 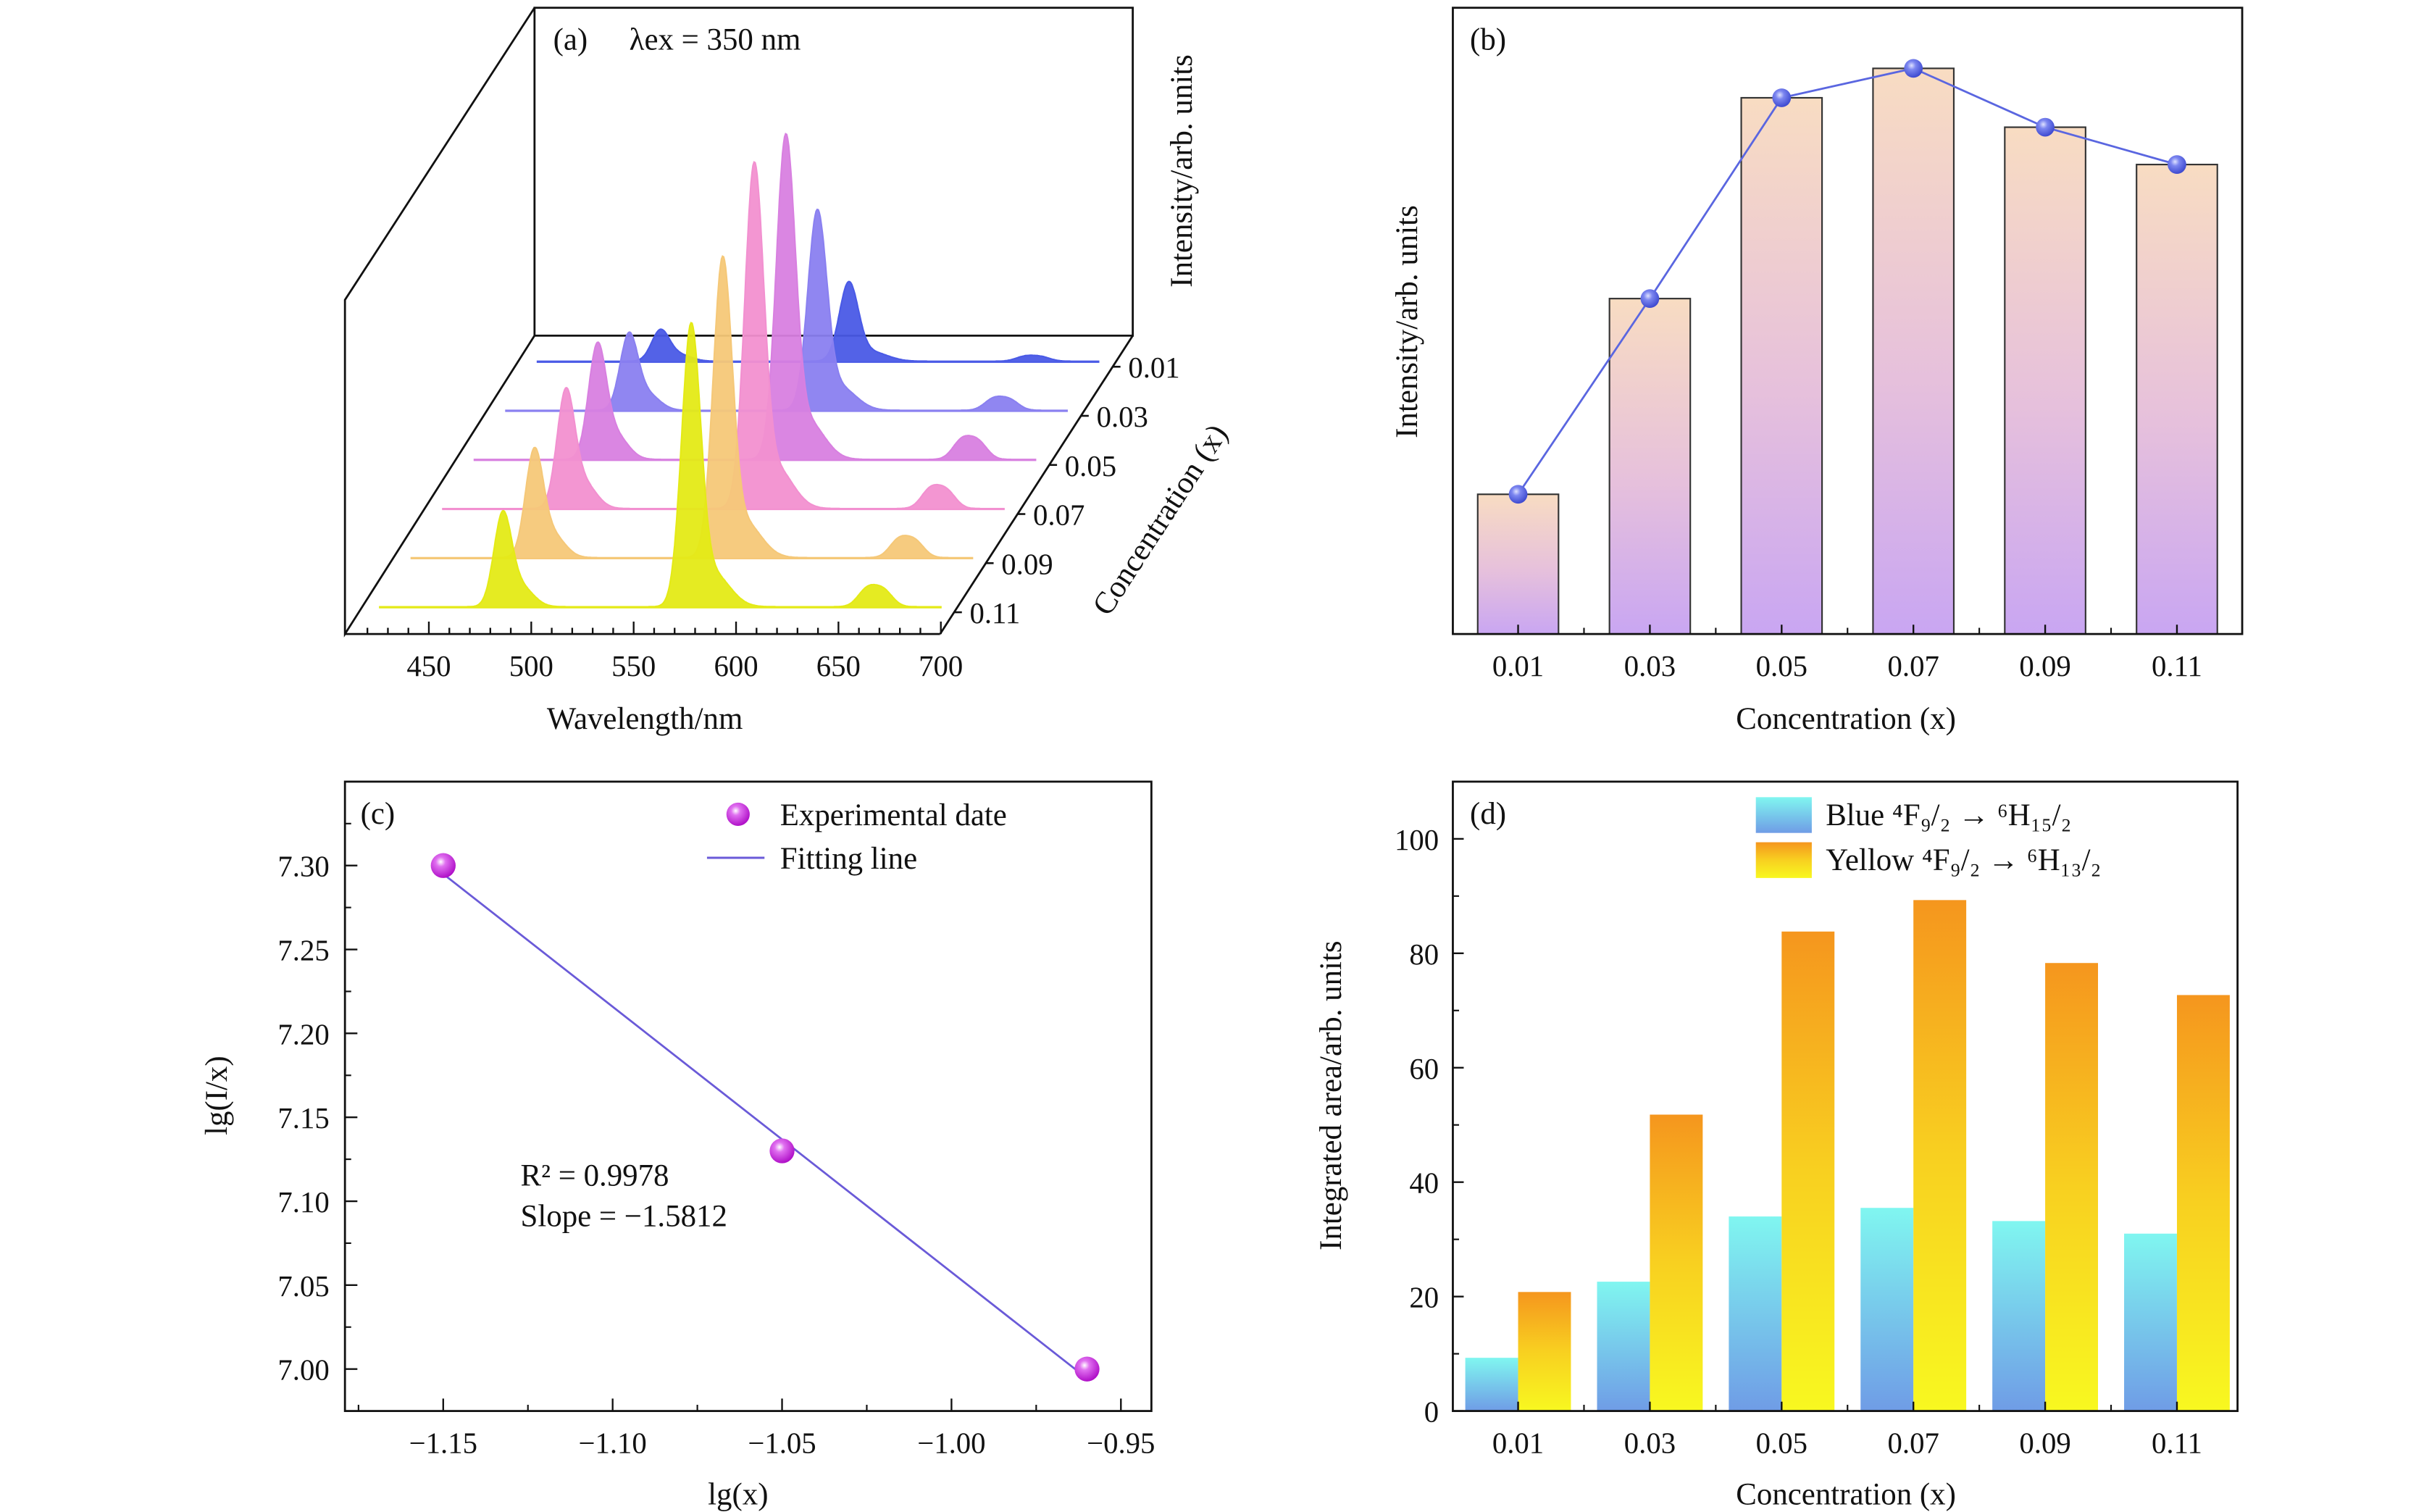 What do you see at coordinates (1424, 1298) in the screenshot?
I see `y-tick-label: 20` at bounding box center [1424, 1298].